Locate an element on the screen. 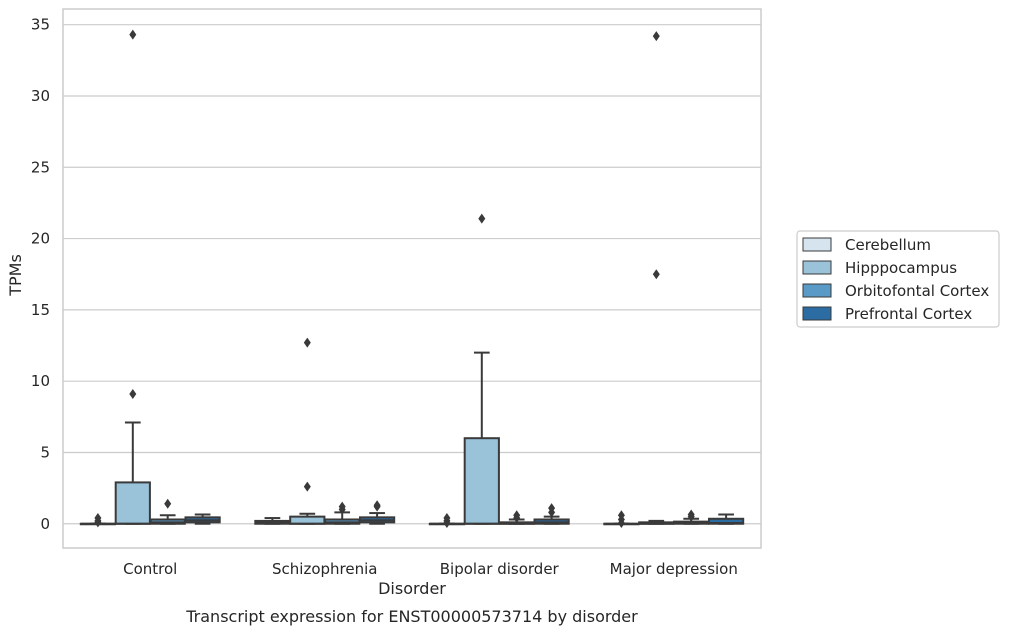 Image resolution: width=1009 pixels, height=634 pixels. y-tick-label: 15 is located at coordinates (40, 310).